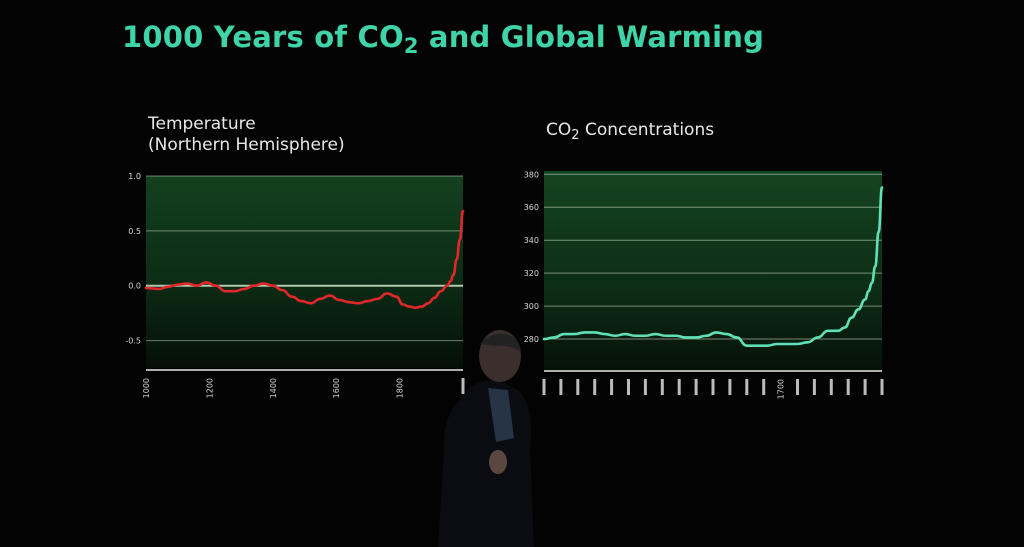 The image size is (1024, 547). I want to click on temperature-chart-title: Temperature (Northern Hemisphere), so click(246, 135).